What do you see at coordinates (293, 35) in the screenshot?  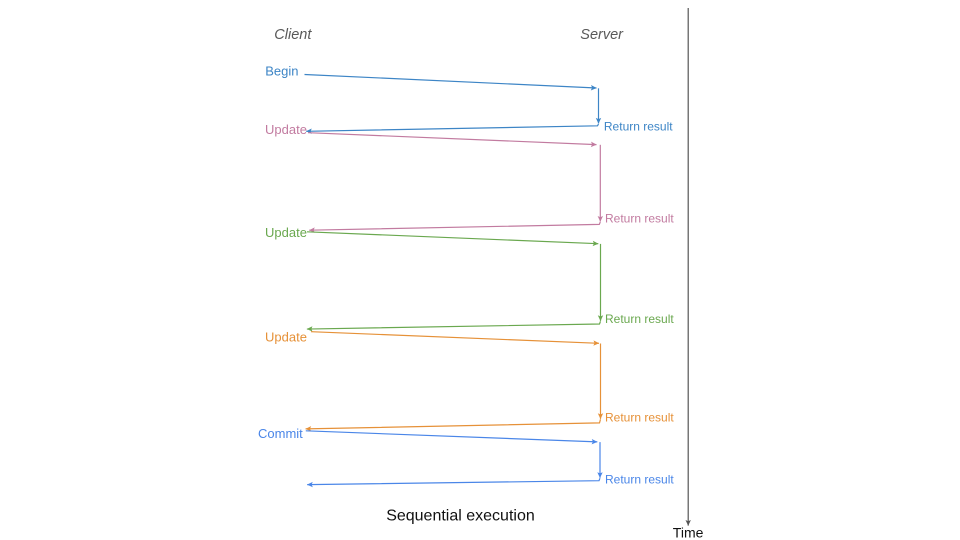 I see `svg-text: Client` at bounding box center [293, 35].